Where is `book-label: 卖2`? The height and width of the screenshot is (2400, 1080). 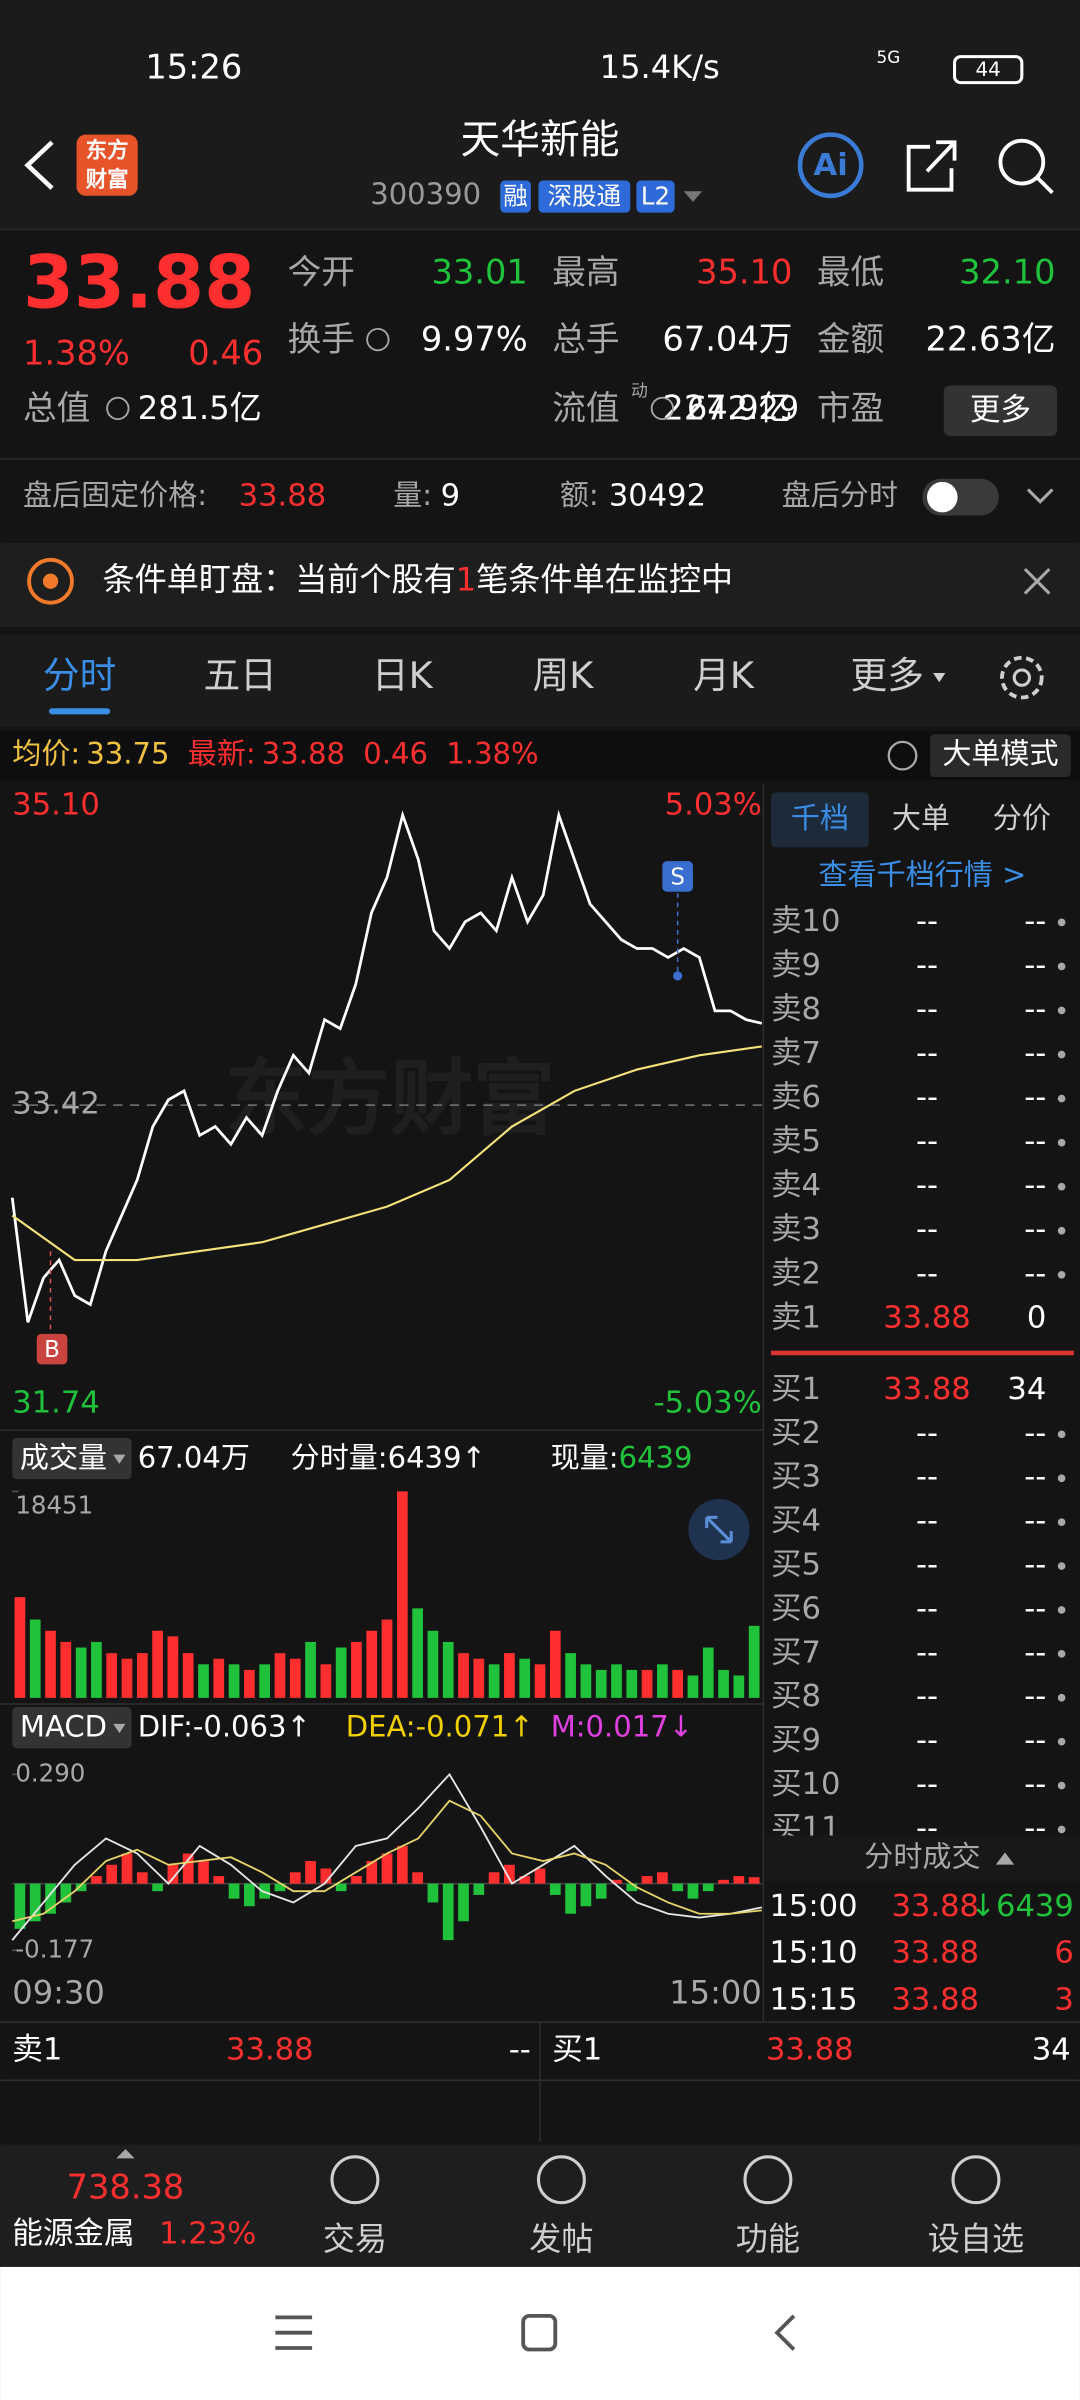
book-label: 卖2 is located at coordinates (796, 1273).